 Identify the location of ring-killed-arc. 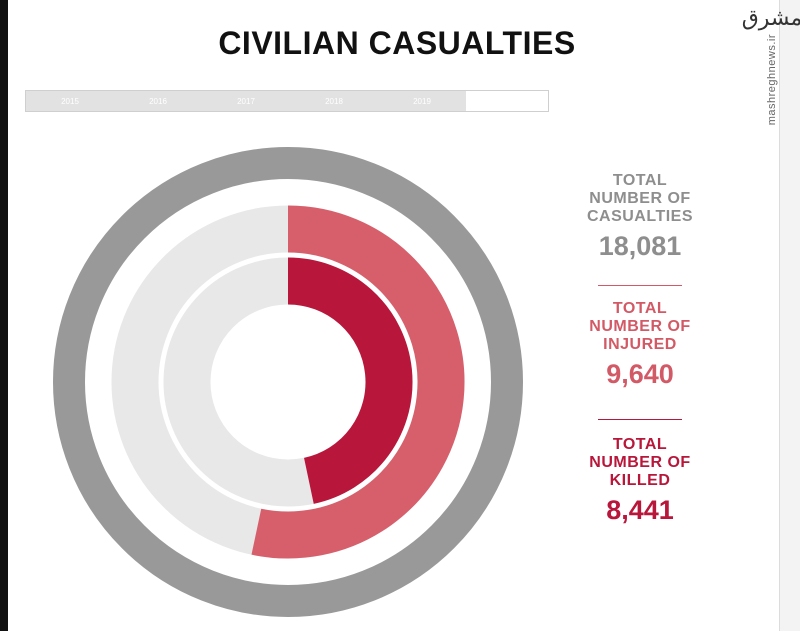
(350, 380).